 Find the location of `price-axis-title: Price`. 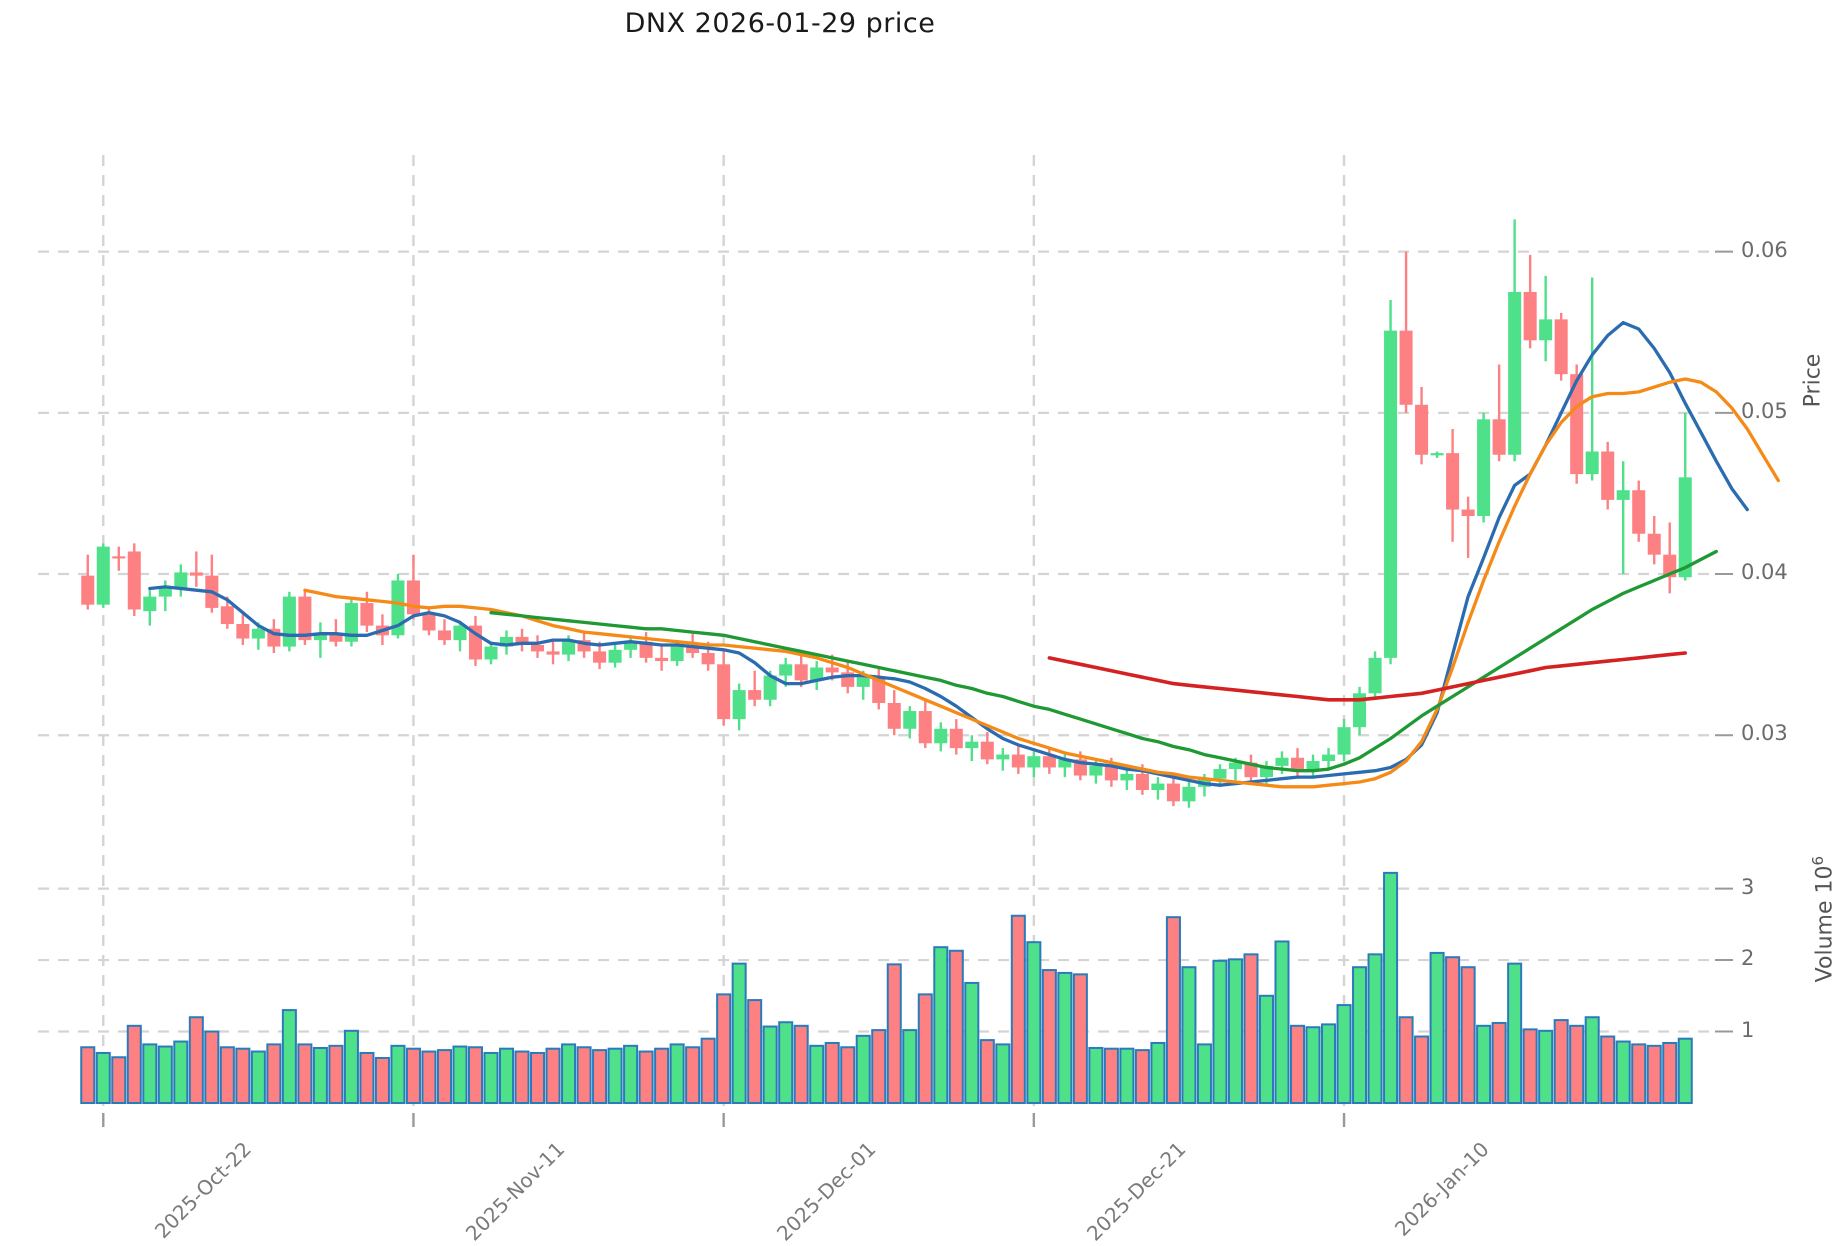

price-axis-title: Price is located at coordinates (1813, 380).